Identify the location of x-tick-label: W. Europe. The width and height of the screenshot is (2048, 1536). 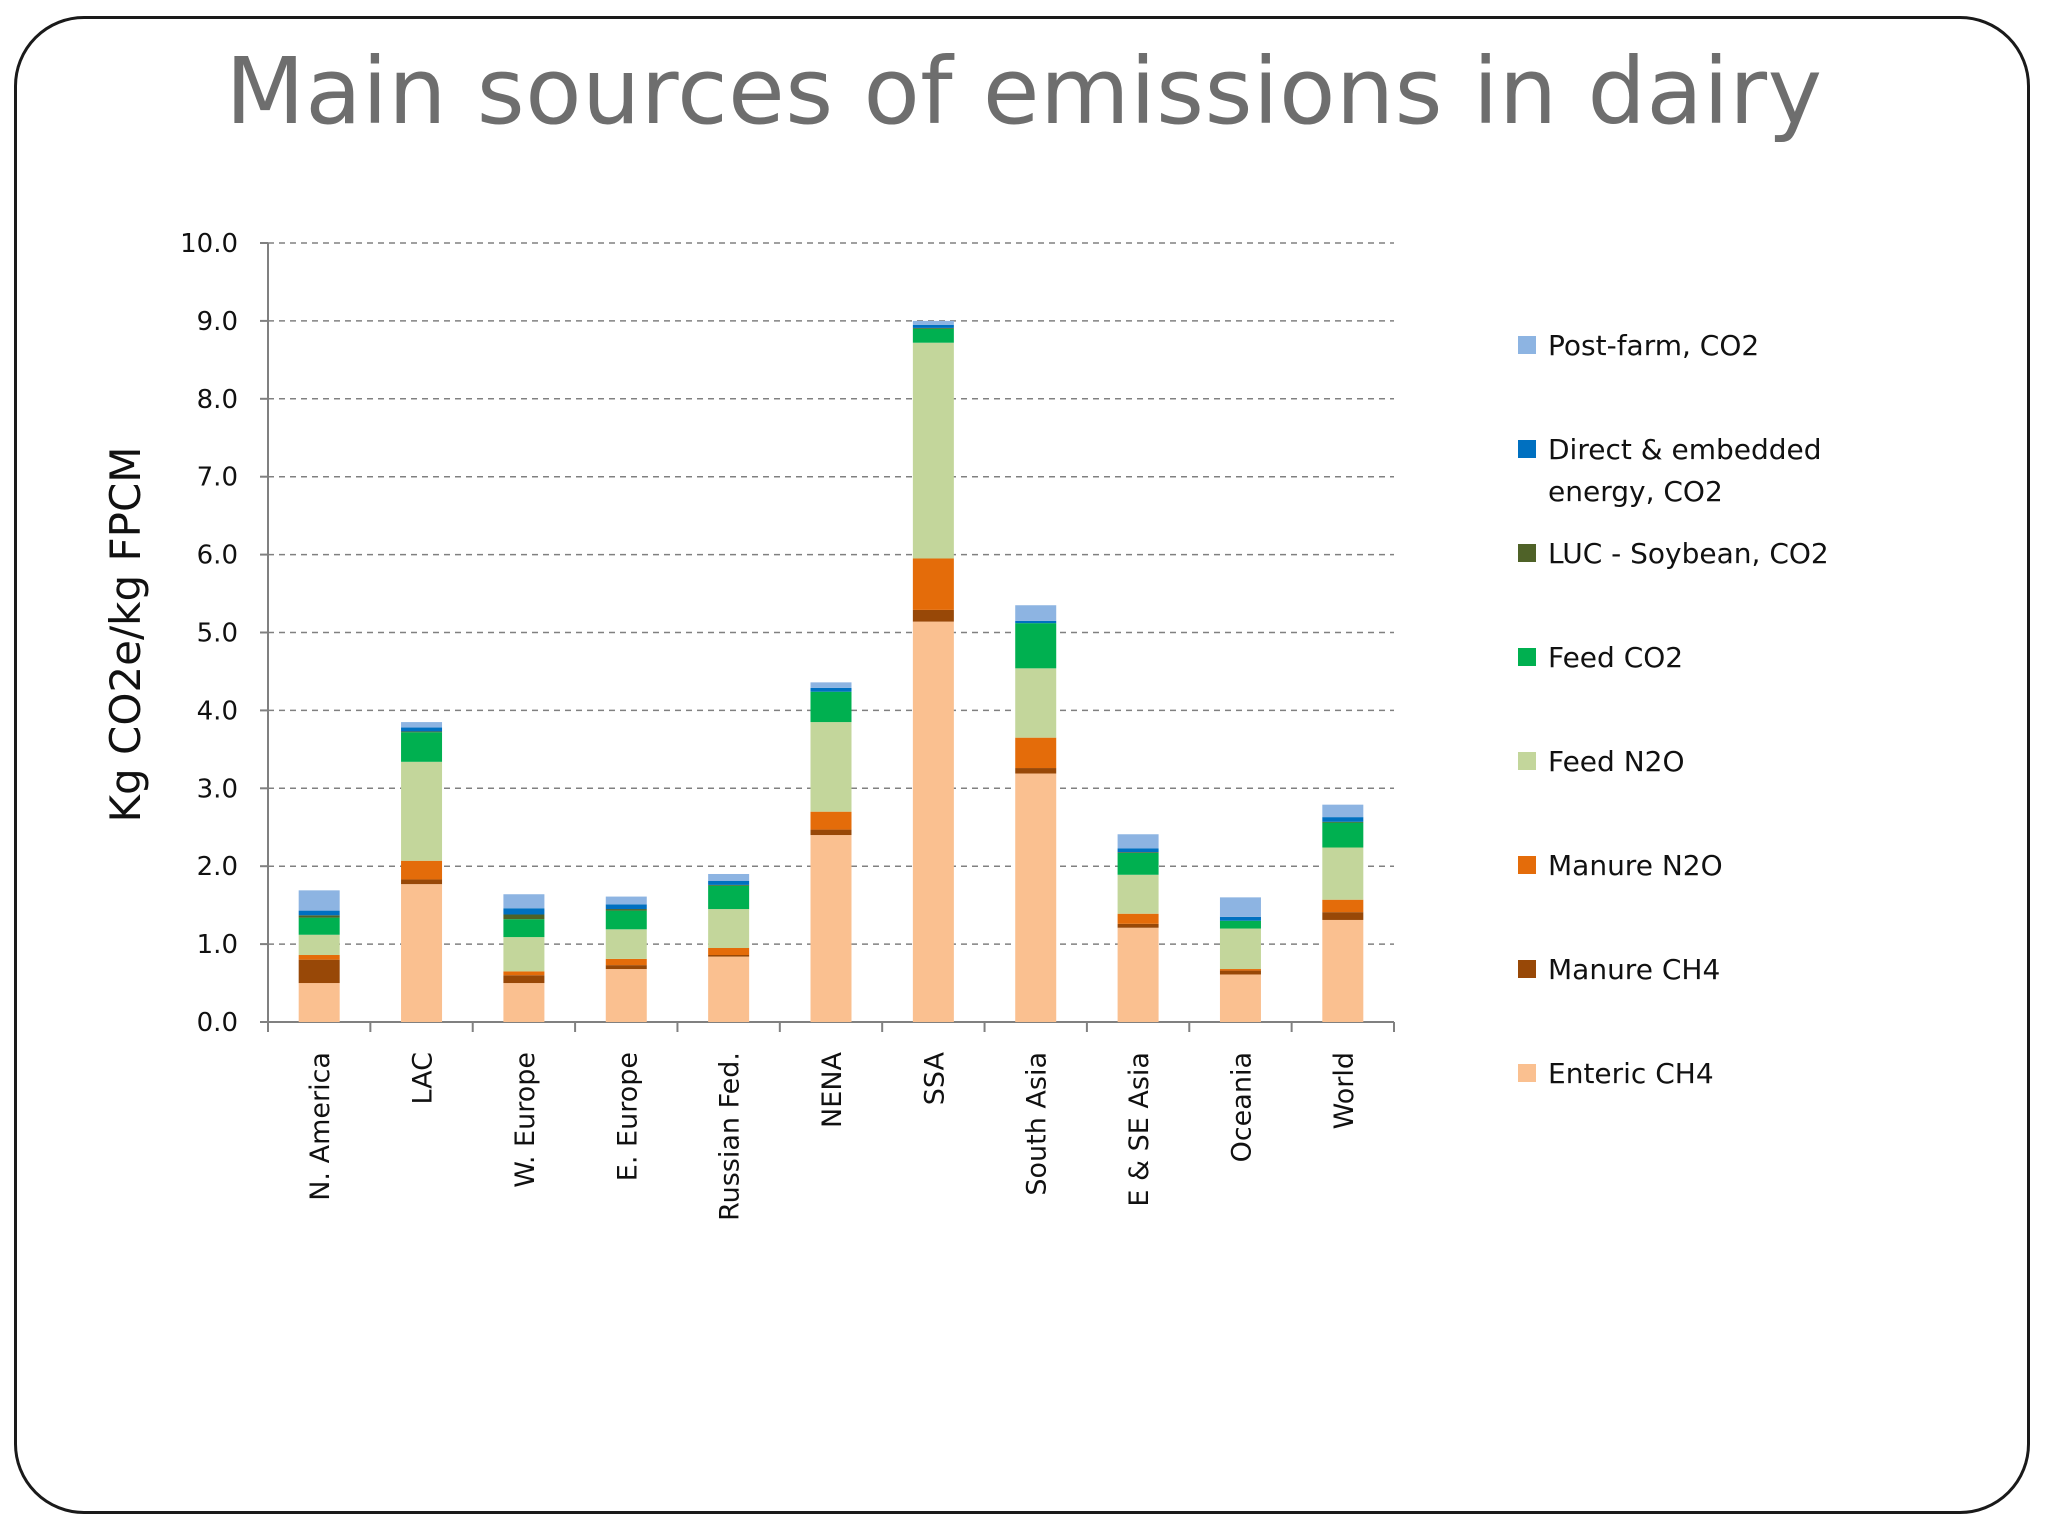
(525, 1120).